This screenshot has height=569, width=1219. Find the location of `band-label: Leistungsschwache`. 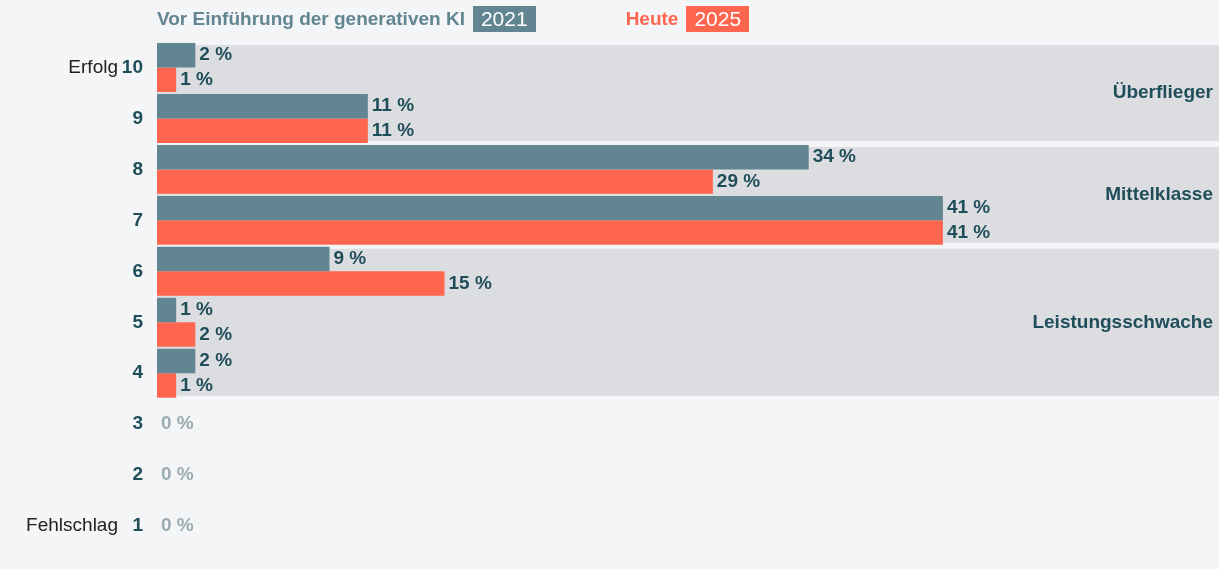

band-label: Leistungsschwache is located at coordinates (1122, 321).